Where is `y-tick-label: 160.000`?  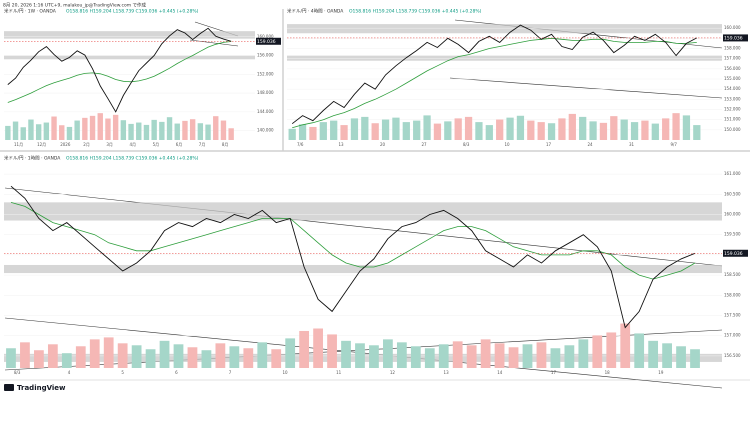 y-tick-label: 160.000 is located at coordinates (265, 36).